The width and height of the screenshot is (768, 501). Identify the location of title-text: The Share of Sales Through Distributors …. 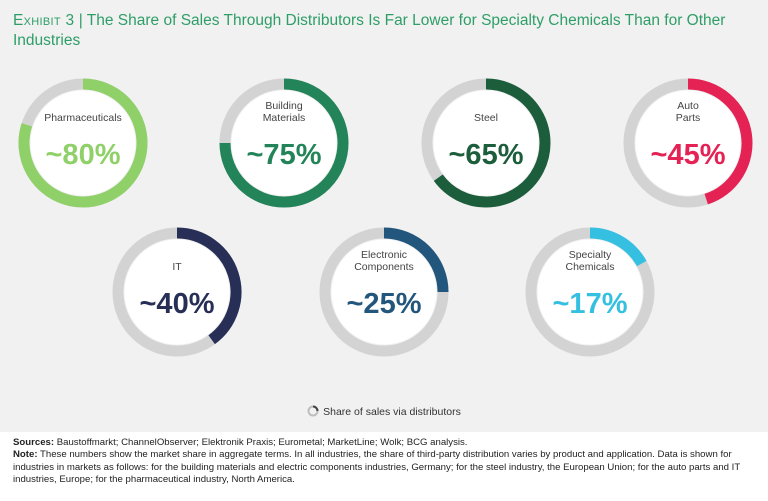
(369, 30).